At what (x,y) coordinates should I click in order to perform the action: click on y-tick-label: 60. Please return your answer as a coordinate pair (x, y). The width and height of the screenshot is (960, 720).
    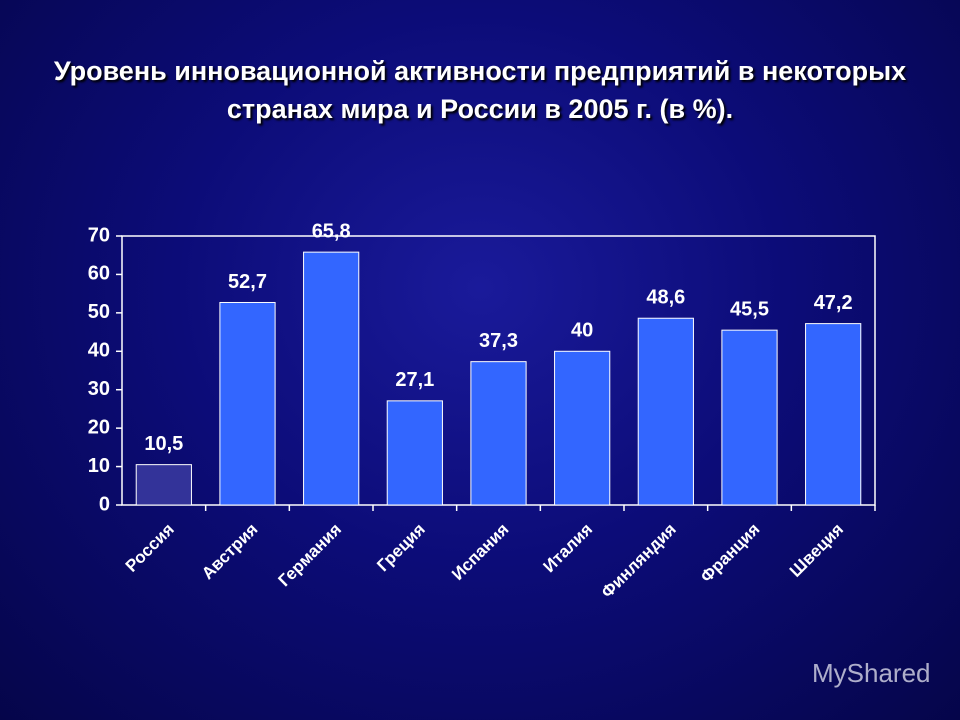
    Looking at the image, I should click on (99, 274).